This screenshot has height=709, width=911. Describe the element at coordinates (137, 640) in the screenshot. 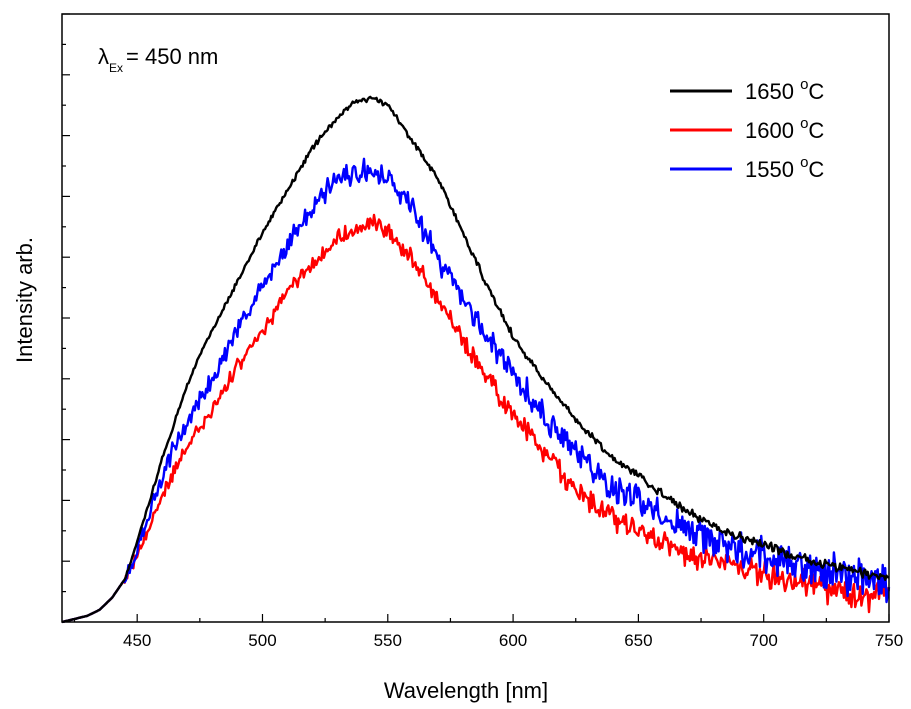

I see `x-tick-label: 450` at that location.